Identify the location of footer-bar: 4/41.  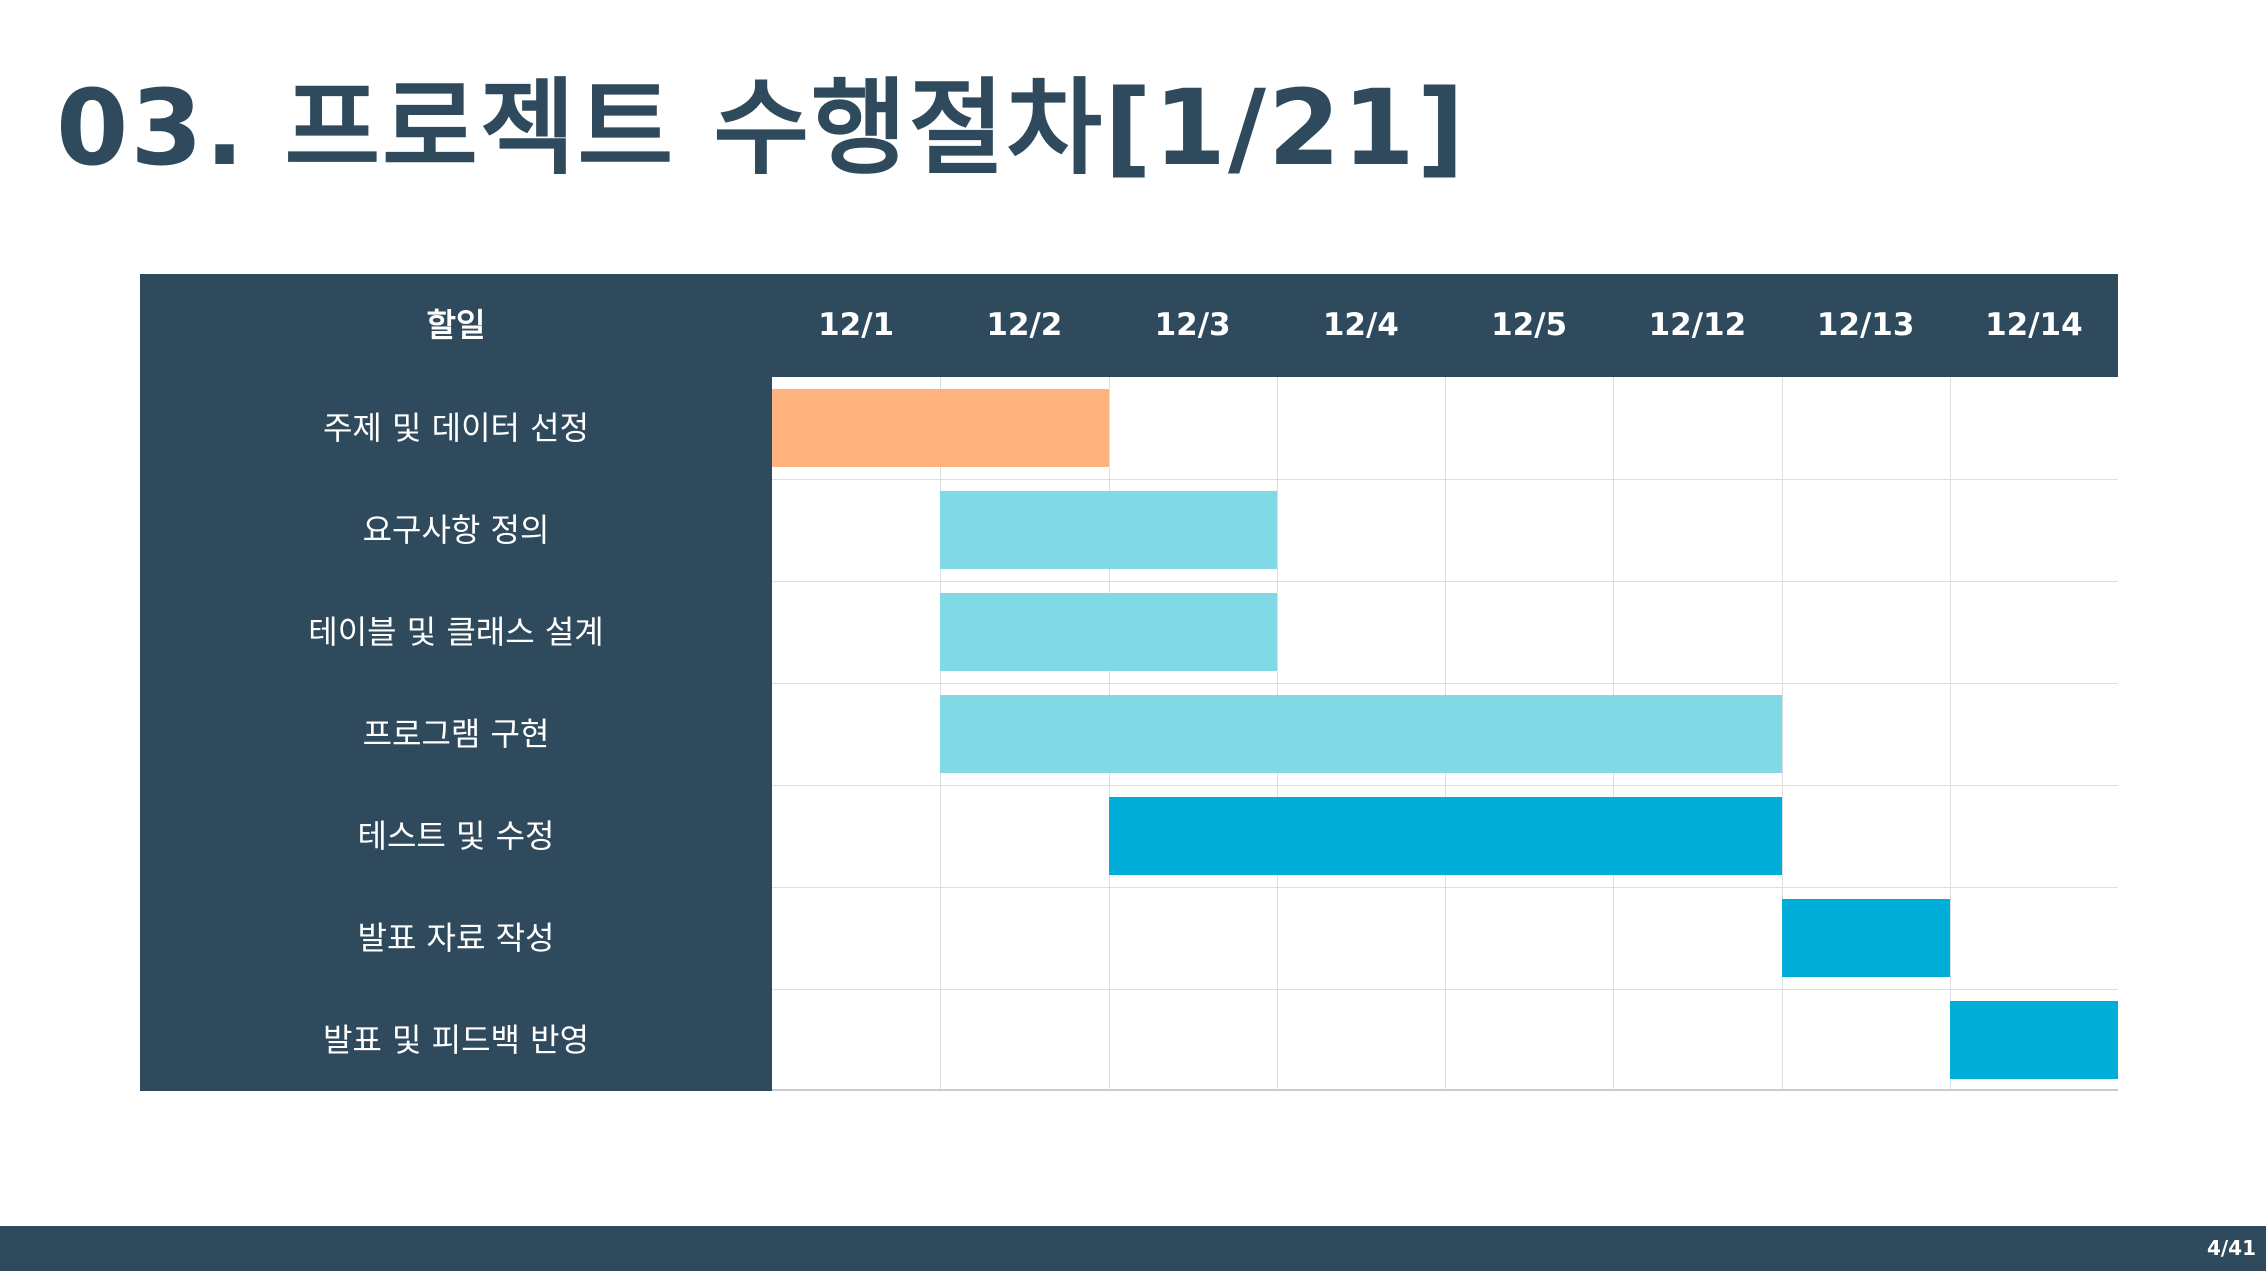
(1133, 1248).